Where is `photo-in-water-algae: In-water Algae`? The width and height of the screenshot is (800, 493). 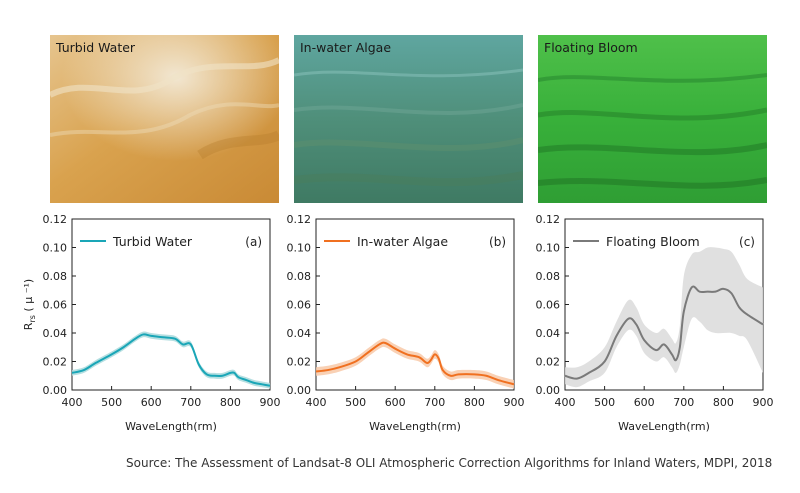
photo-in-water-algae: In-water Algae is located at coordinates (408, 119).